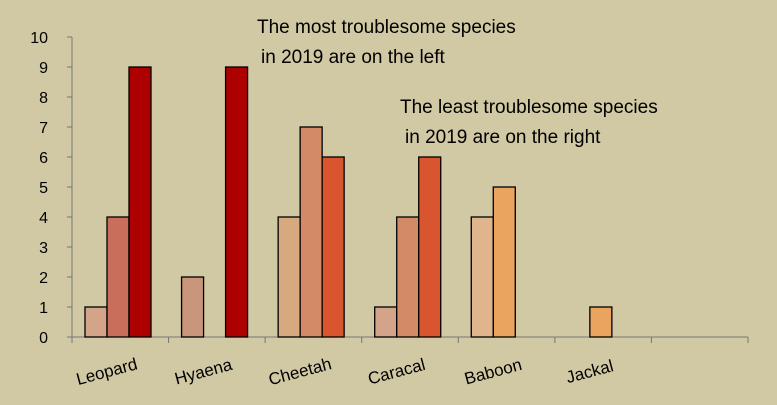 This screenshot has height=405, width=777. I want to click on y-tick-label: 0, so click(43, 338).